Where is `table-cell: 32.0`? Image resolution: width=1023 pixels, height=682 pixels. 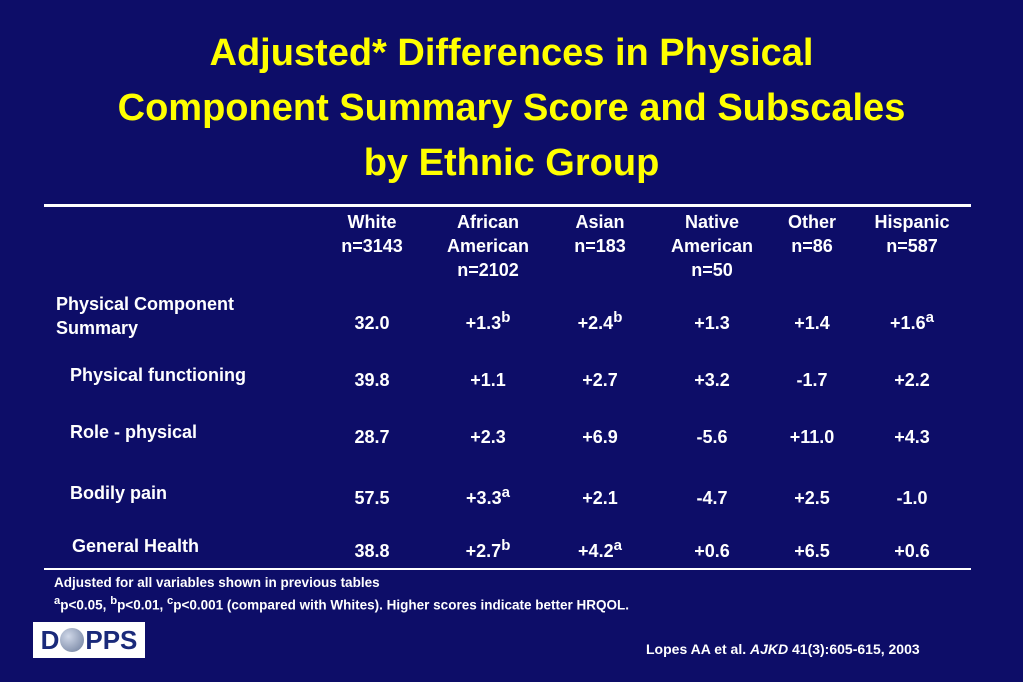
table-cell: 32.0 is located at coordinates (372, 323).